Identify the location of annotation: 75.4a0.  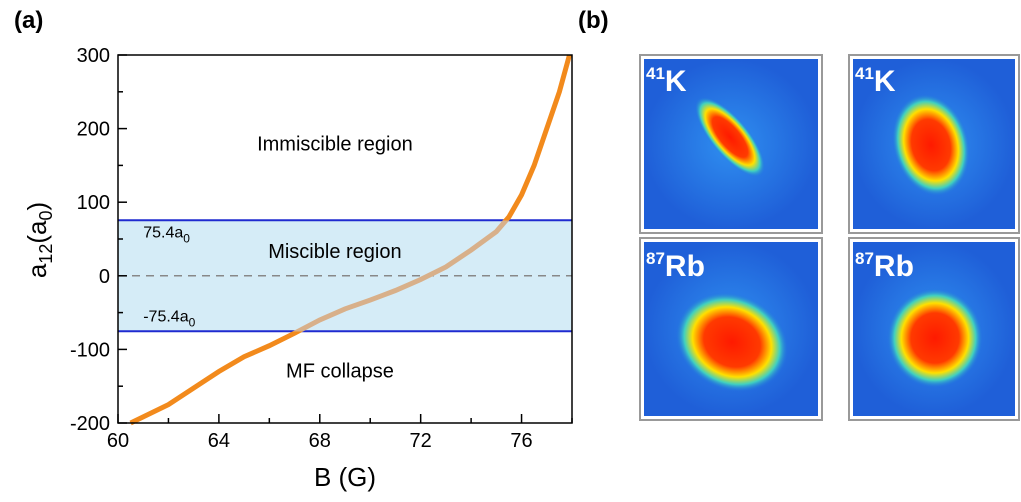
(166, 235).